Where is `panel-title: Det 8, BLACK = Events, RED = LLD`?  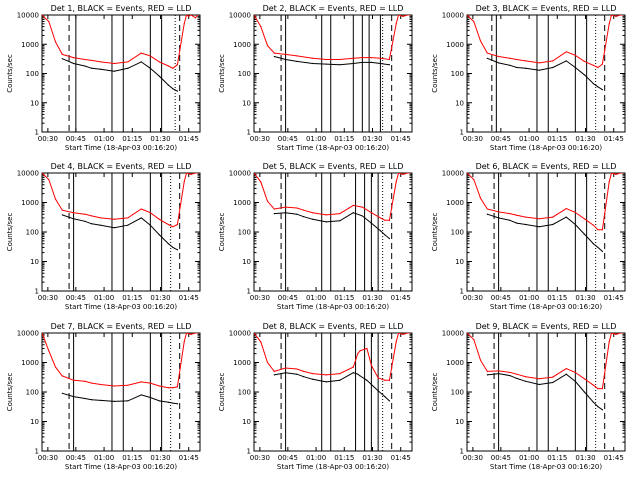
panel-title: Det 8, BLACK = Events, RED = LLD is located at coordinates (333, 326).